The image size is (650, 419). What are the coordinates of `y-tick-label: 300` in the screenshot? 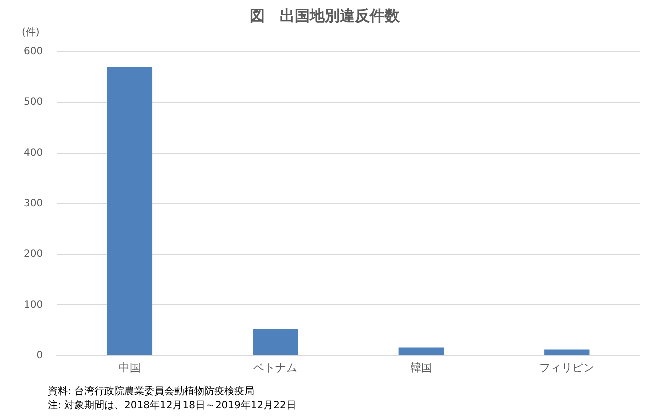 It's located at (34, 204).